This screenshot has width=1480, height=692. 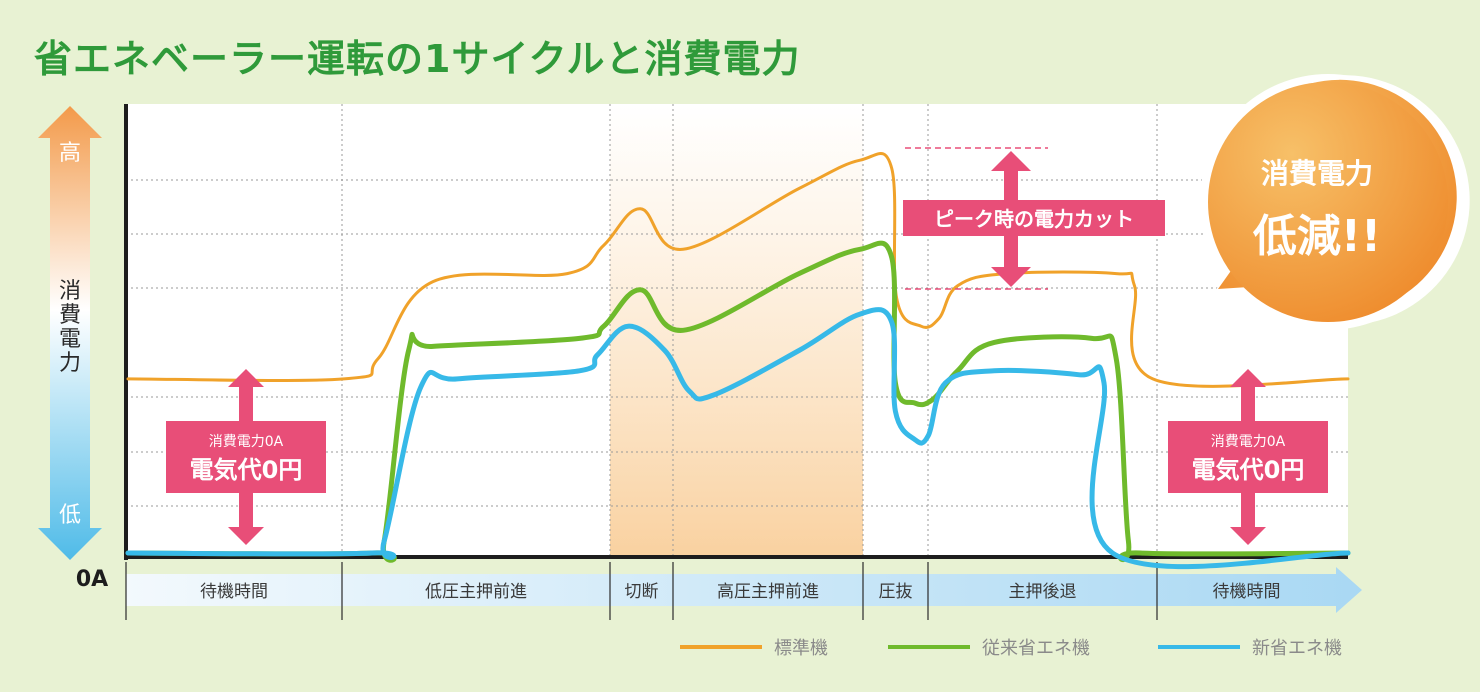 I want to click on zero-small-label-right: 消費電力0A, so click(x=1248, y=442).